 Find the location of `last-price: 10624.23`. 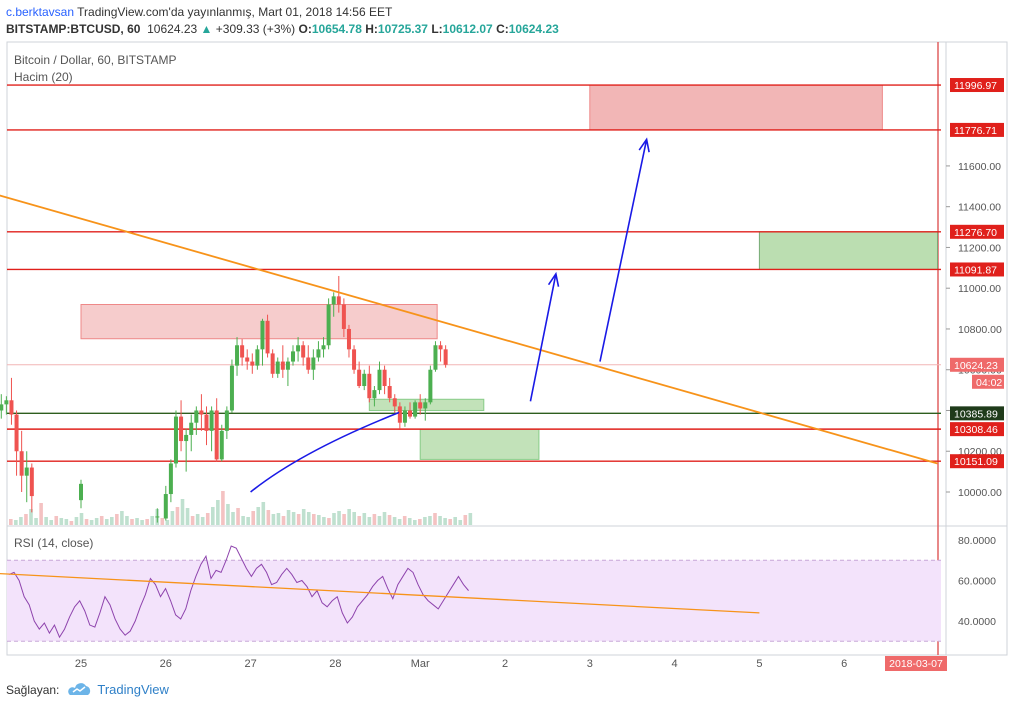

last-price: 10624.23 is located at coordinates (172, 29).